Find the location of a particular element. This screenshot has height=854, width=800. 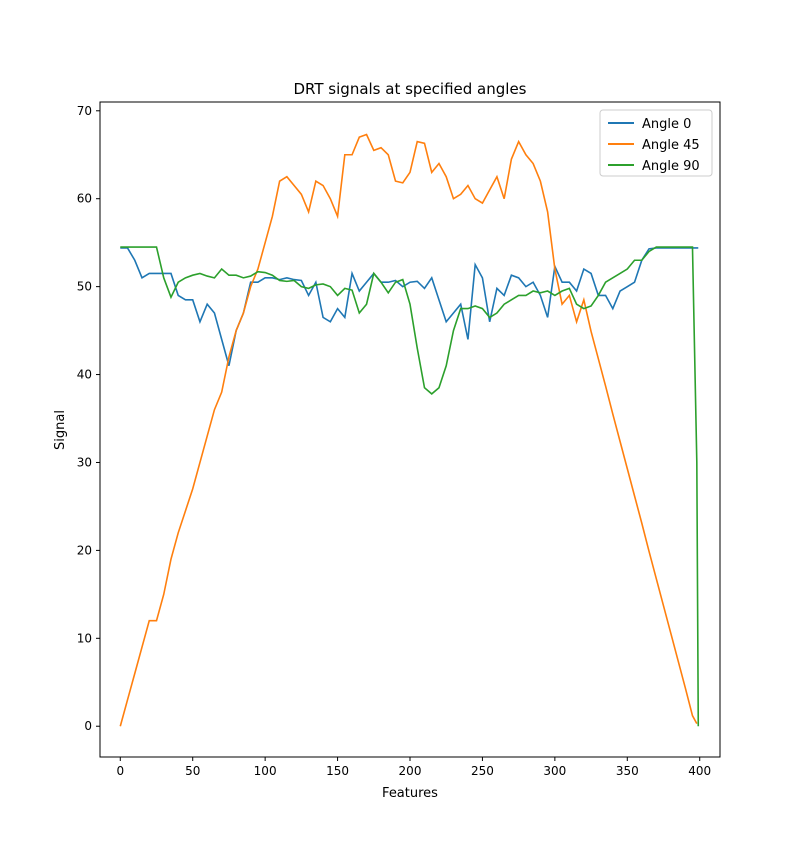

y-tick-label: 60 is located at coordinates (84, 199).